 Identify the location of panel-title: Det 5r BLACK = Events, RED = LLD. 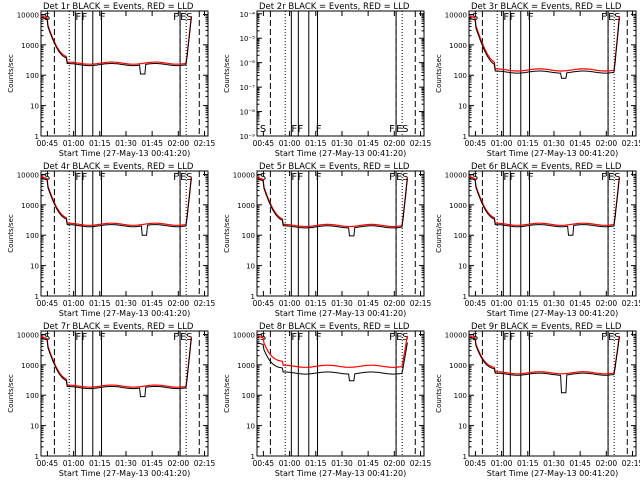
(334, 167).